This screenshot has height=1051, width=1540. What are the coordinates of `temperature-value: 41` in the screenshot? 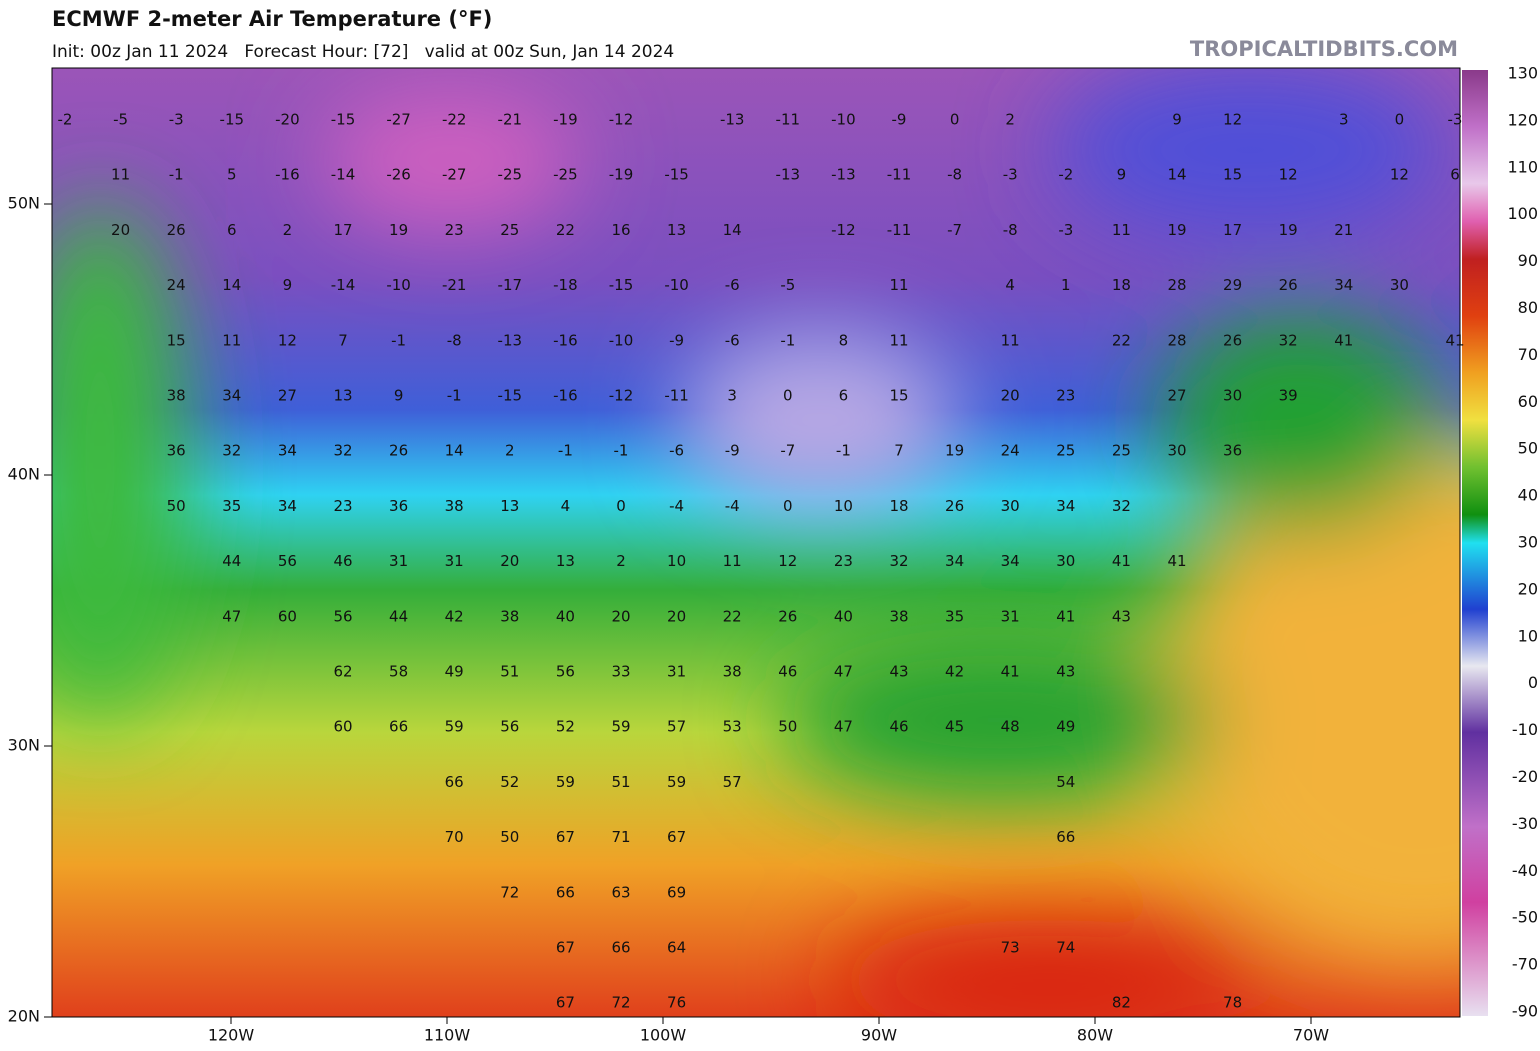 It's located at (1176, 561).